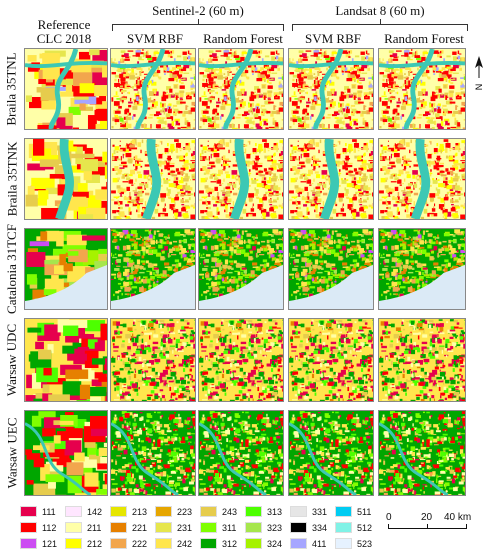 The height and width of the screenshot is (550, 488). What do you see at coordinates (230, 511) in the screenshot?
I see `legend-code: 243` at bounding box center [230, 511].